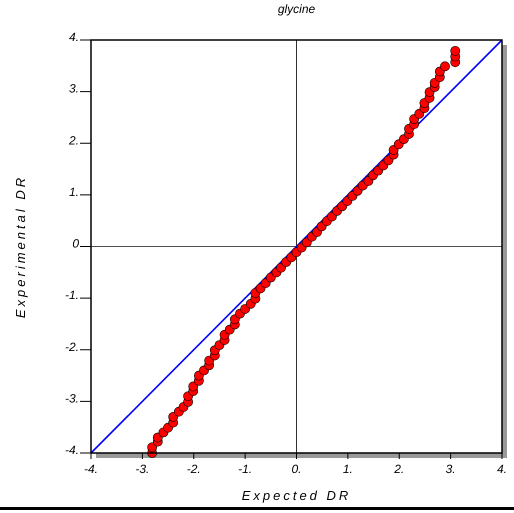 The image size is (514, 513). I want to click on y-tick-label: 2., so click(73, 140).